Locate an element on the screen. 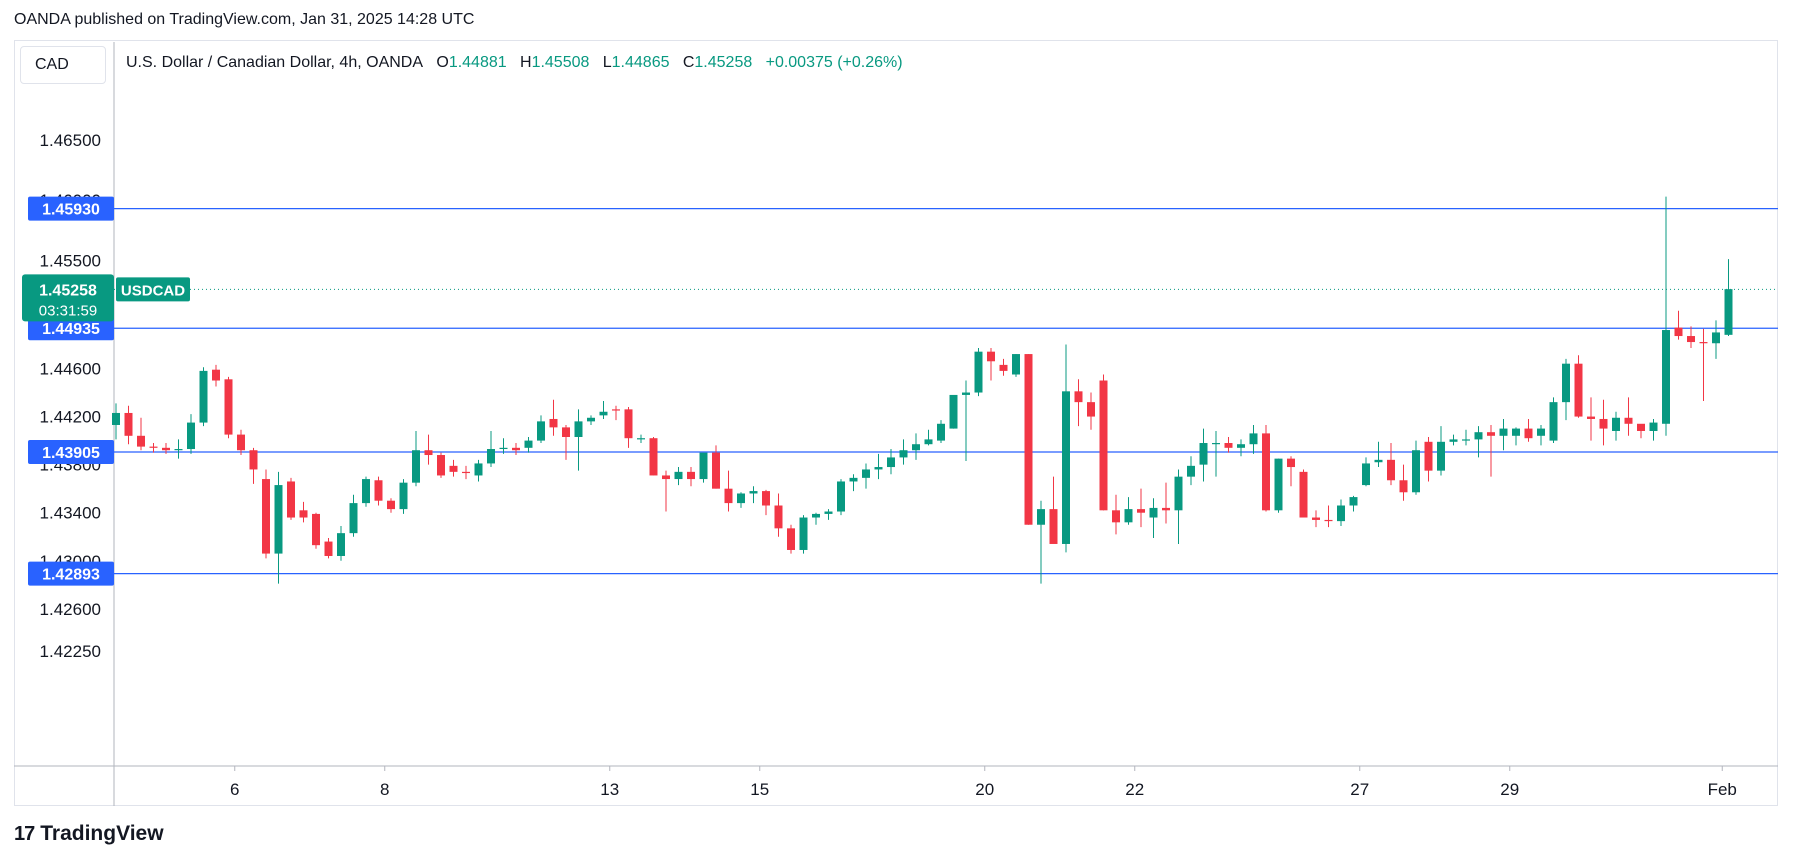 The image size is (1793, 861). price-level-label: 1.43905 is located at coordinates (71, 453).